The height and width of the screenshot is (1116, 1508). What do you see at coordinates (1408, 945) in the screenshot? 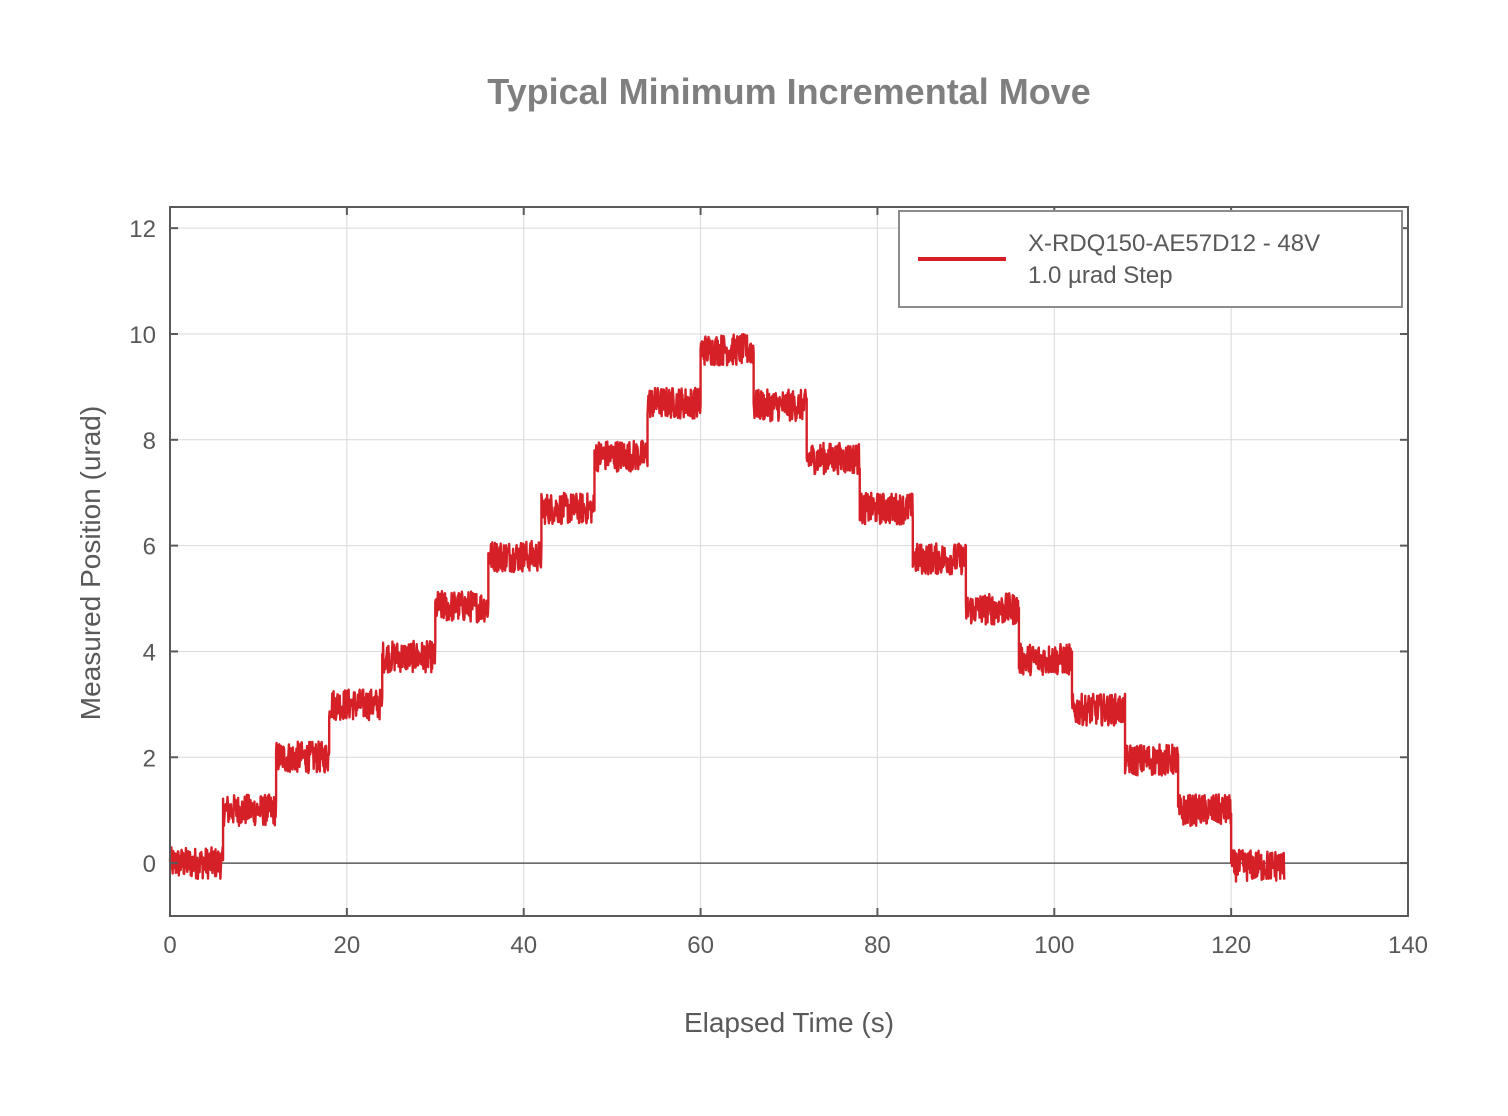
I see `x-tick-label: 140` at bounding box center [1408, 945].